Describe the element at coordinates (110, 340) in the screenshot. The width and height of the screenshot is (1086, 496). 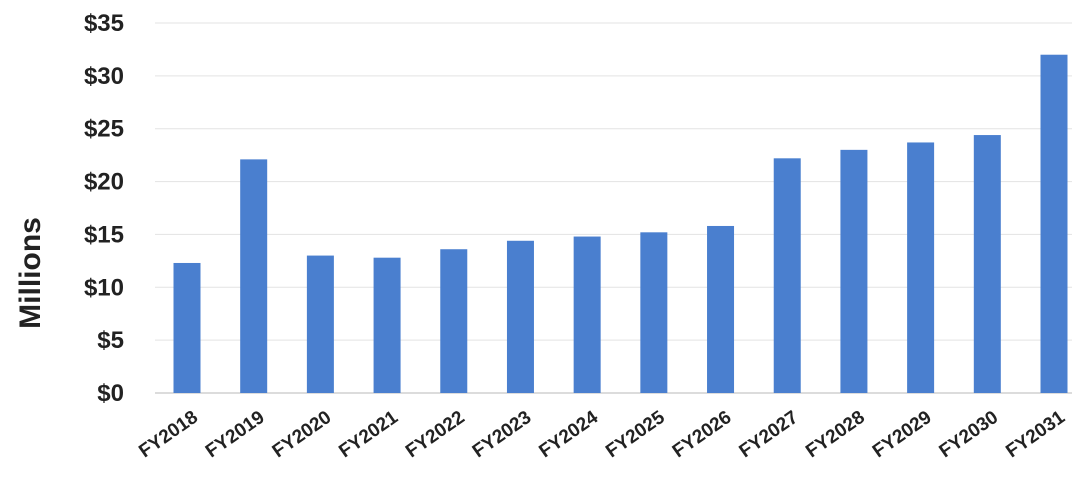
I see `y-tick-label: $5` at that location.